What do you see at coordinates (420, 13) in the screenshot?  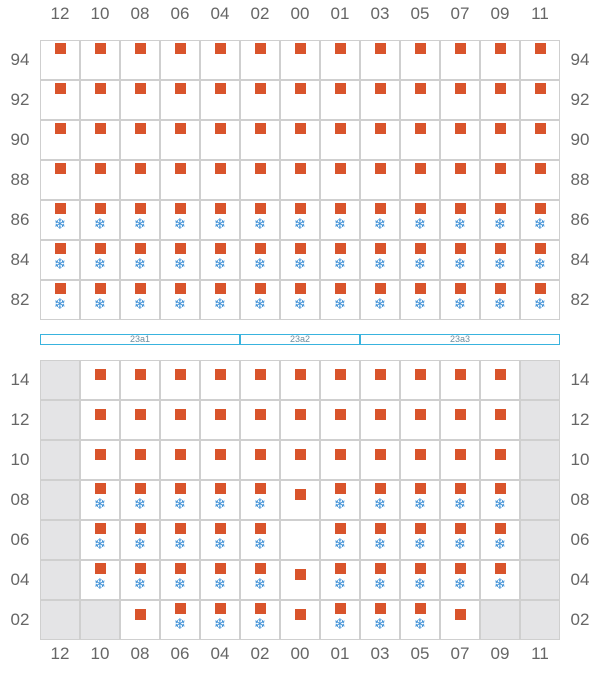 I see `column-label: 05` at bounding box center [420, 13].